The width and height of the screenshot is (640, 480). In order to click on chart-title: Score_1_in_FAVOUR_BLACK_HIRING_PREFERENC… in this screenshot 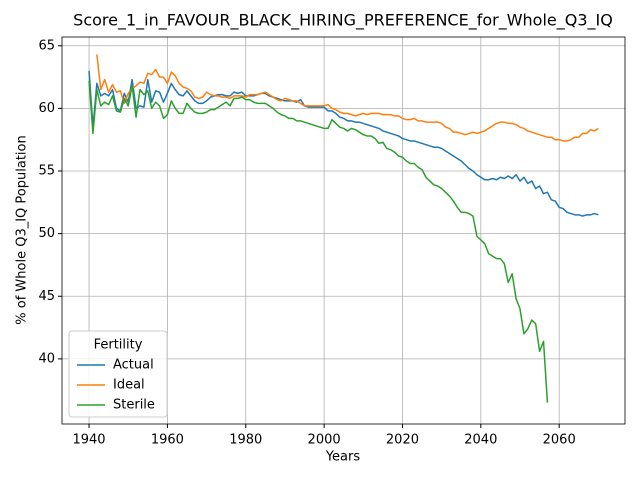, I will do `click(343, 21)`.